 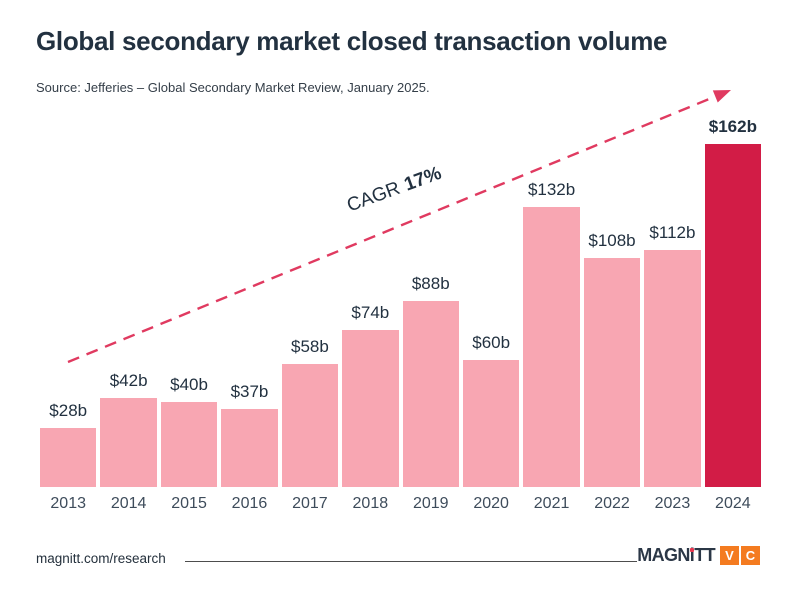 I want to click on bar-column: $28b, so click(x=68, y=299).